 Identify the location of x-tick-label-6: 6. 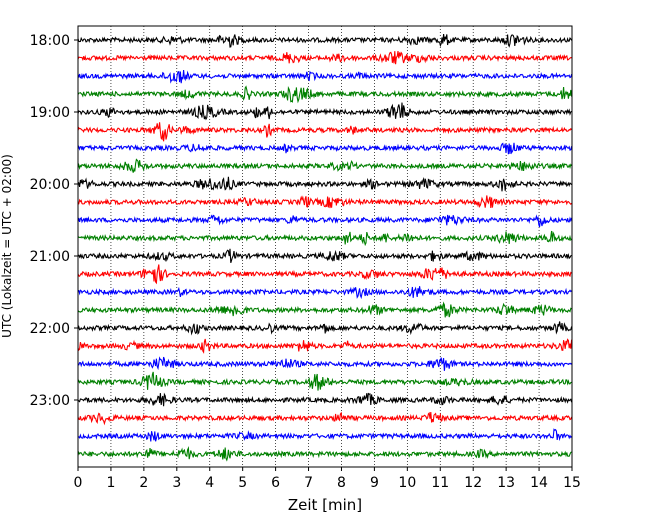
(275, 483).